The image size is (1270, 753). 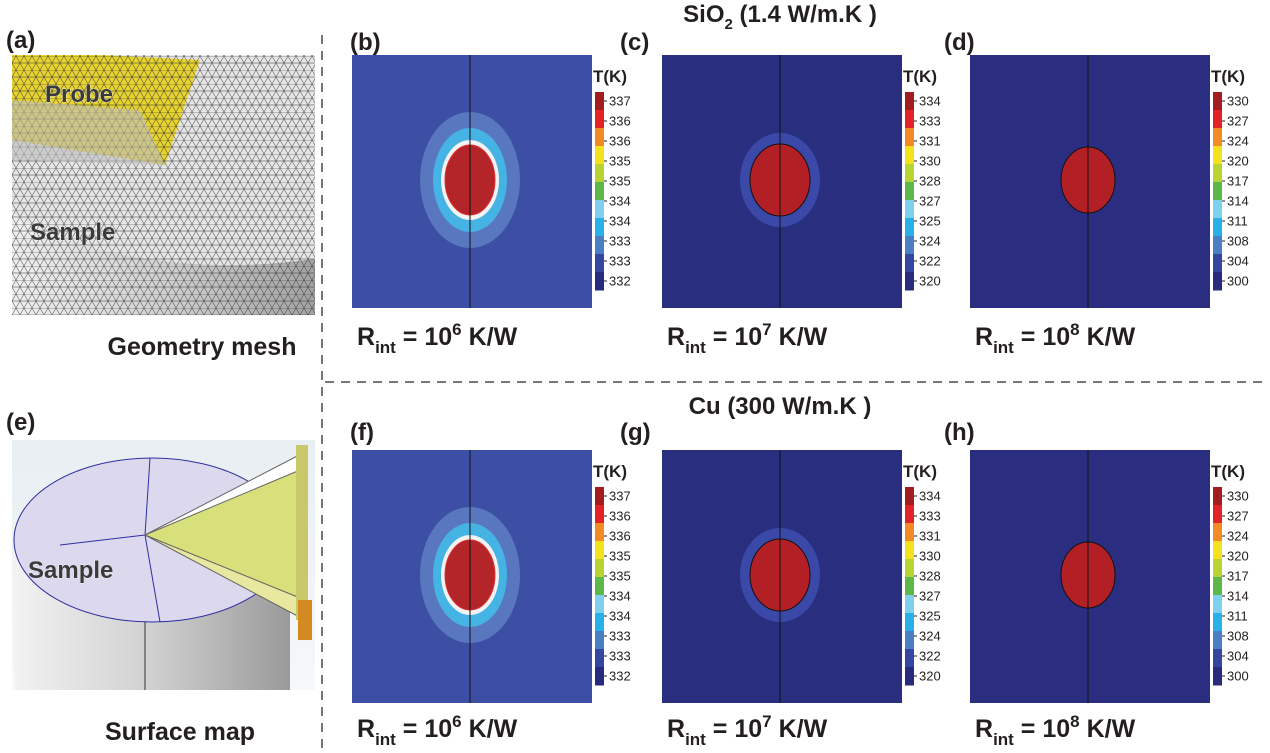 I want to click on map-caption: Rint = 106 K/W, so click(x=437, y=730).